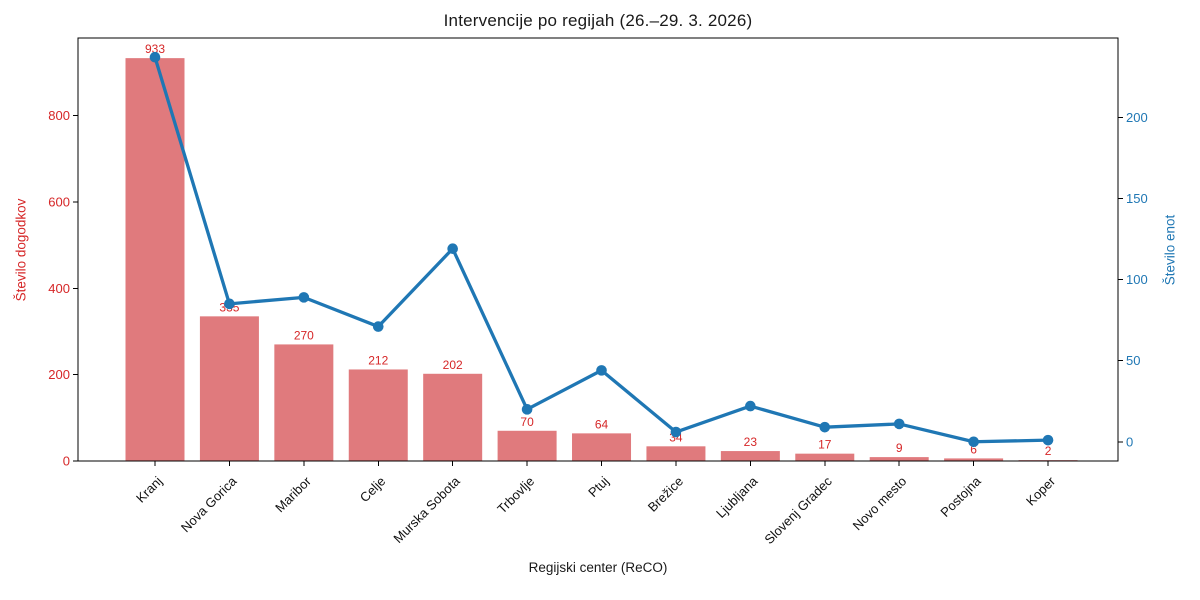 Image resolution: width=1200 pixels, height=600 pixels. I want to click on left-tick-label: 400, so click(59, 288).